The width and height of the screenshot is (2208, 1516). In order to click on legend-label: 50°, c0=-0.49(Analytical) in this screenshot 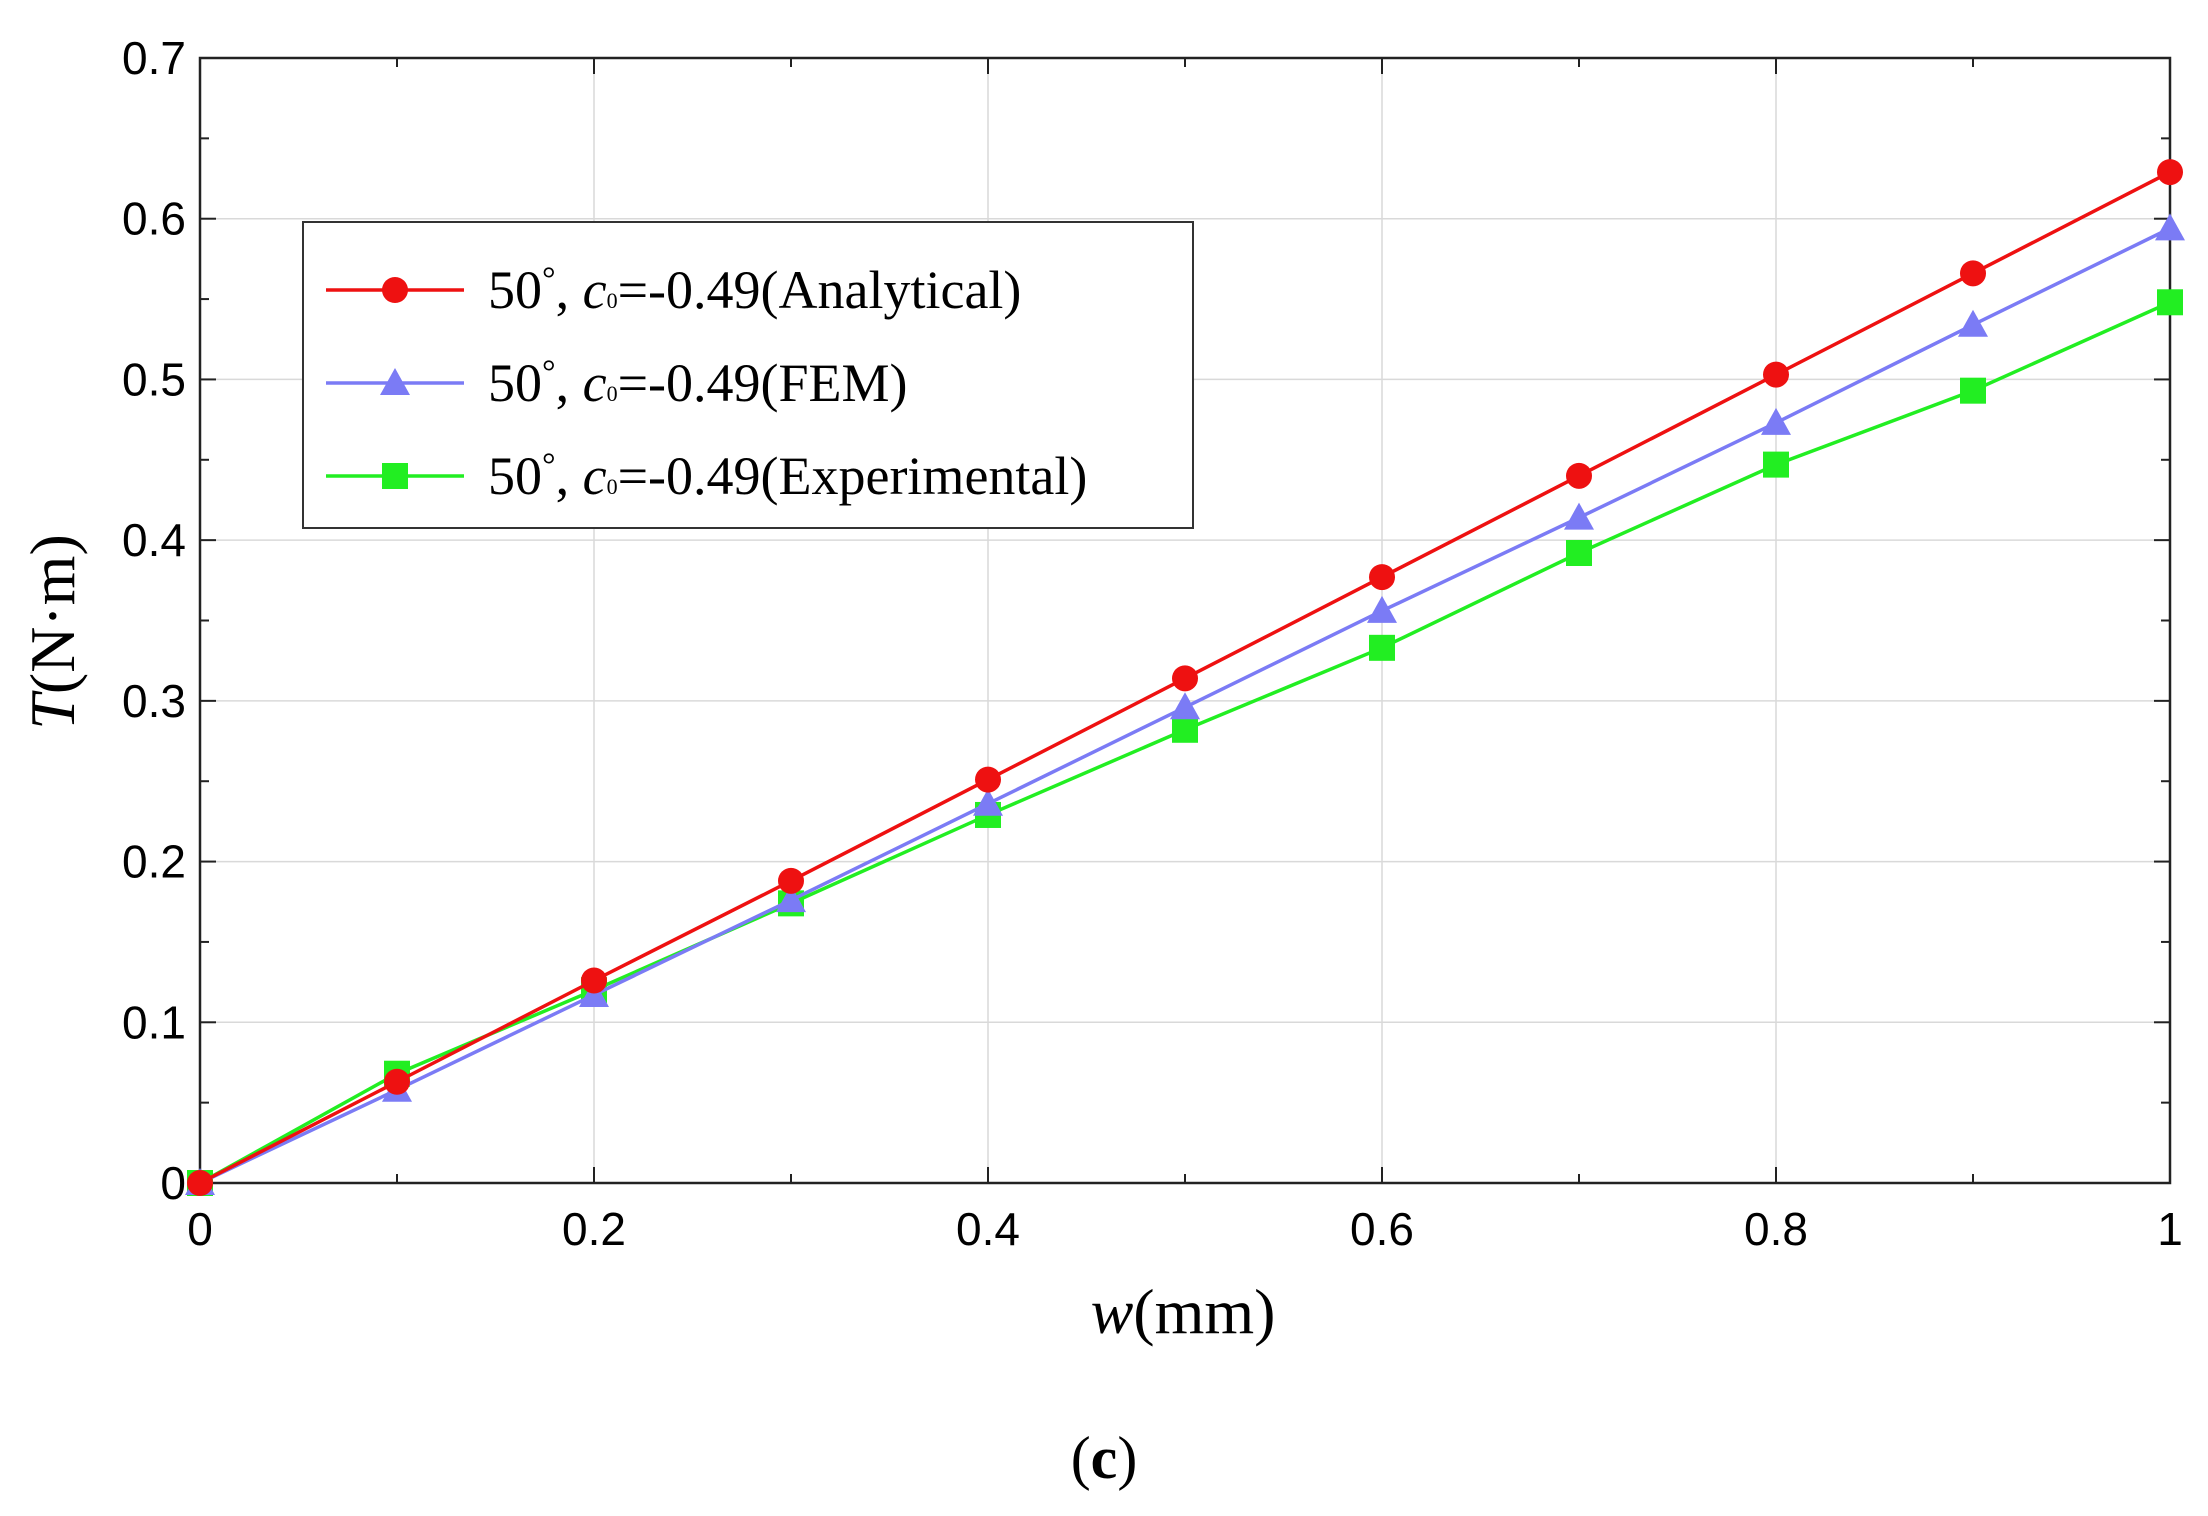, I will do `click(754, 290)`.